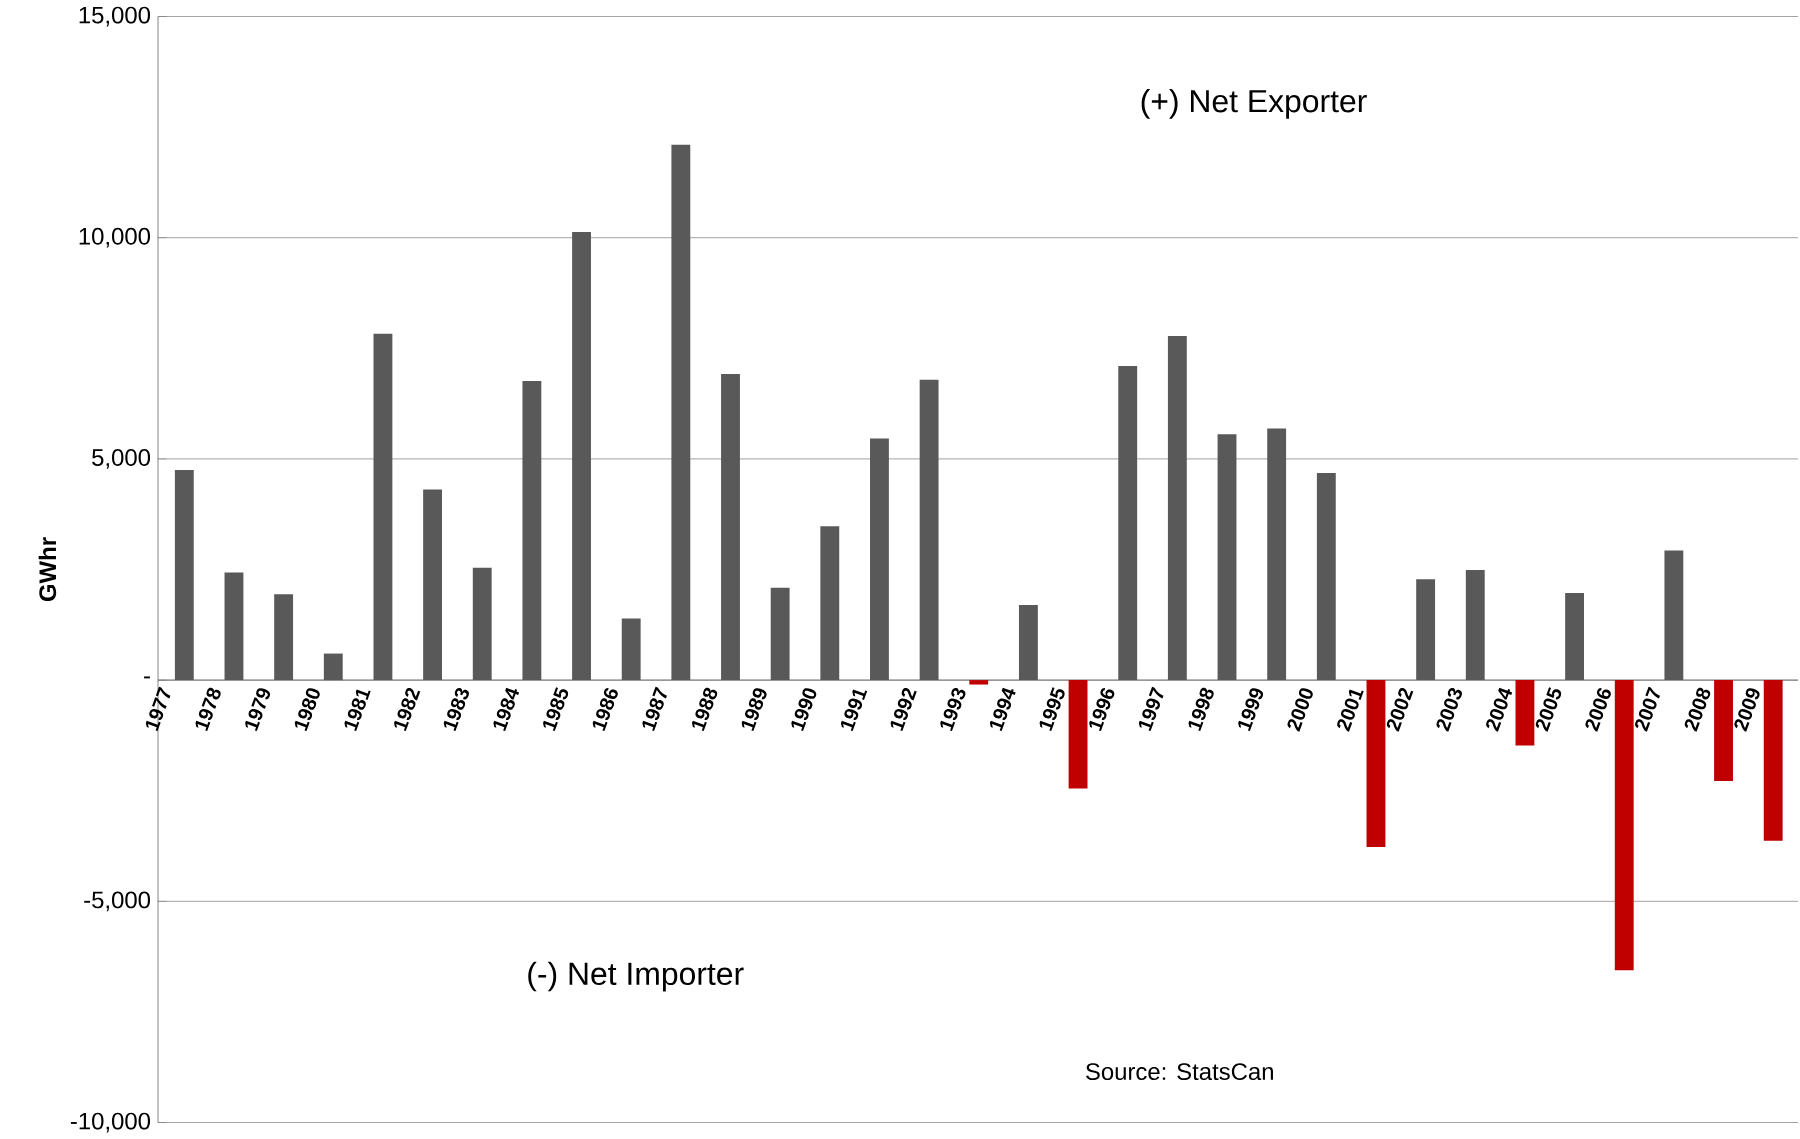  I want to click on x-tick-label: 1993, so click(953, 709).